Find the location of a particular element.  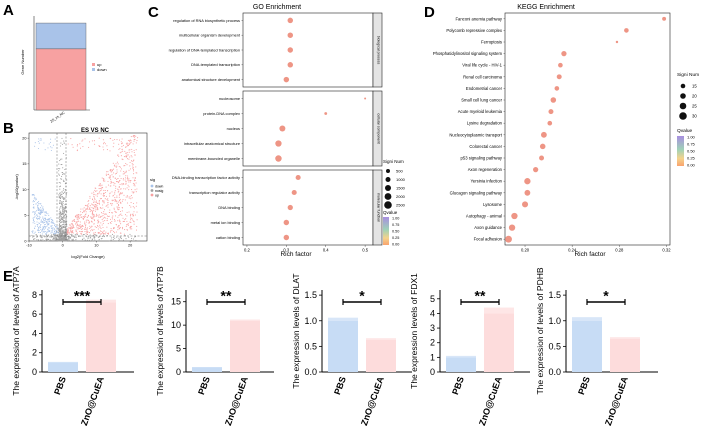

panel-d-term-label: Small cell lung cancer is located at coordinates (481, 100).